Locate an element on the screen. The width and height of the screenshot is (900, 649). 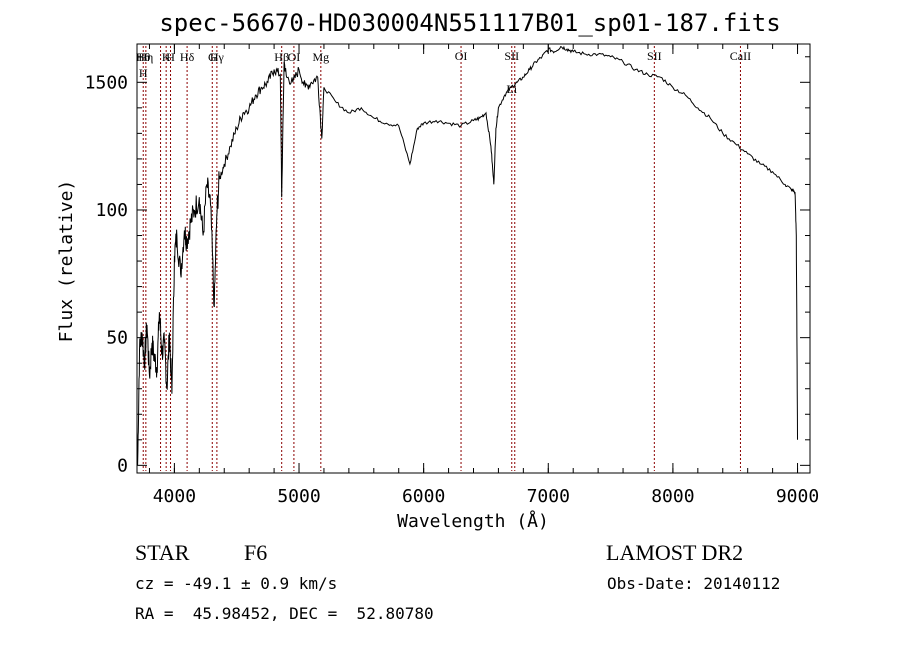
y-tick-label-1: 50 is located at coordinates (117, 338).